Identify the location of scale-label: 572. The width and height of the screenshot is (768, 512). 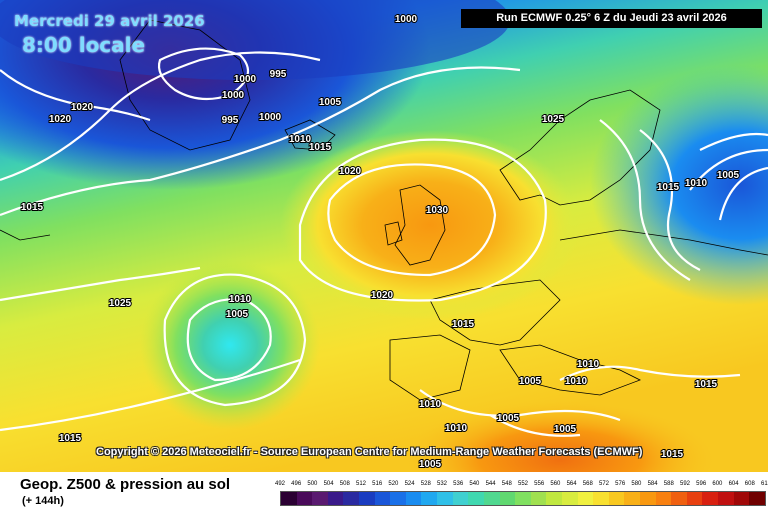
(604, 484).